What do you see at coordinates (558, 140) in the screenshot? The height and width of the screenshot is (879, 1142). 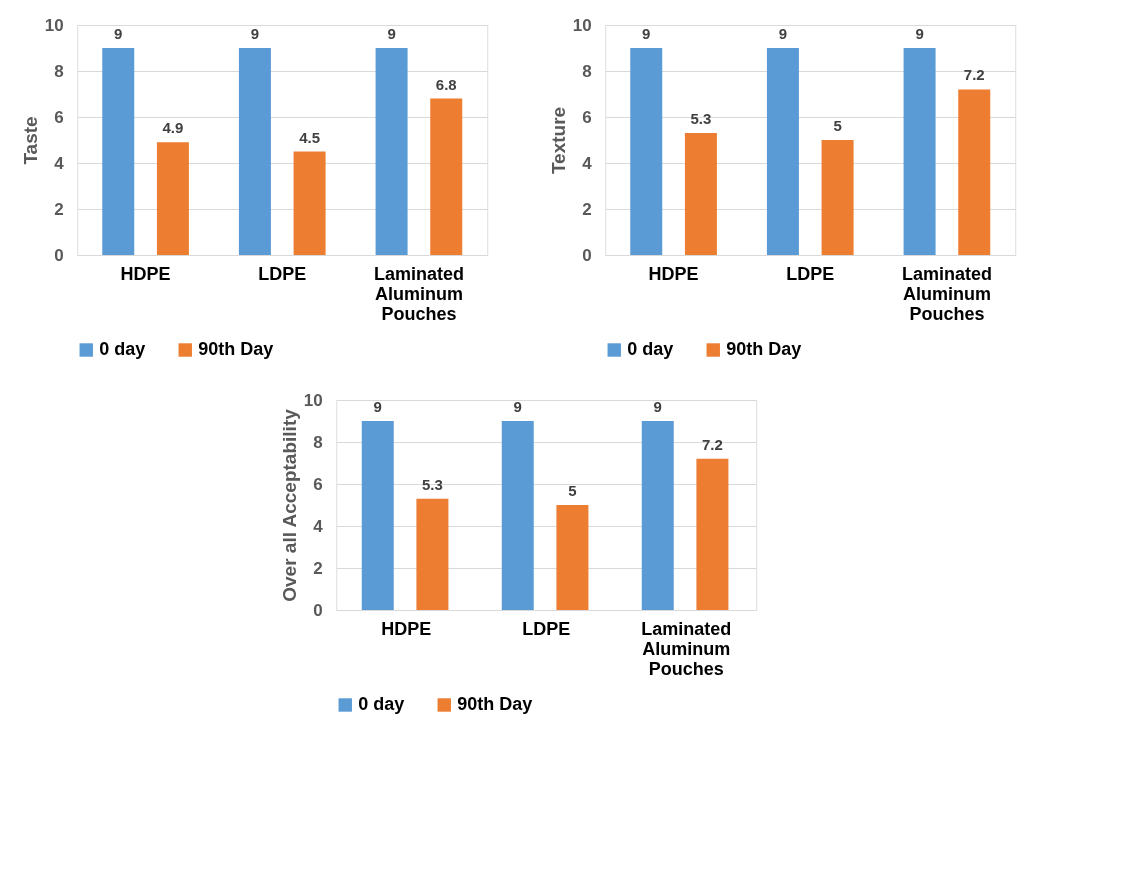 I see `y-axis-title: Texture` at bounding box center [558, 140].